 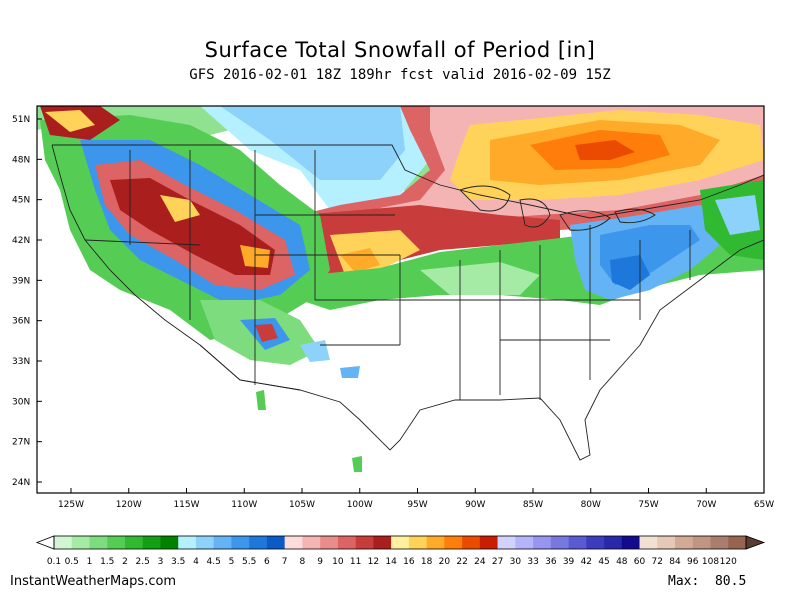 What do you see at coordinates (244, 505) in the screenshot?
I see `lon-tick-label: 110W` at bounding box center [244, 505].